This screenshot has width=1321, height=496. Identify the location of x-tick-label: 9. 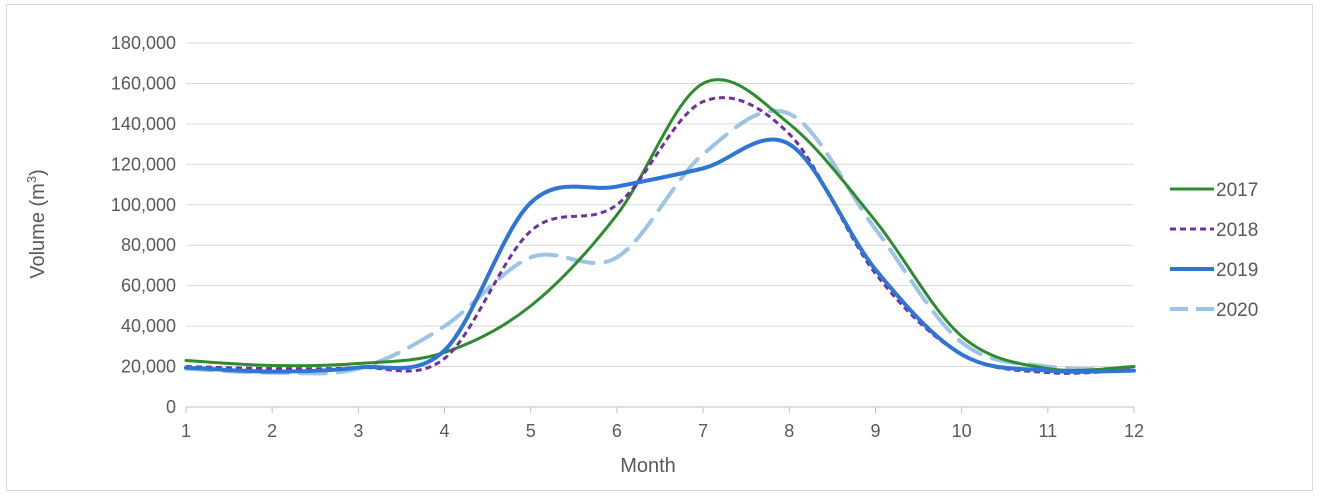
(875, 431).